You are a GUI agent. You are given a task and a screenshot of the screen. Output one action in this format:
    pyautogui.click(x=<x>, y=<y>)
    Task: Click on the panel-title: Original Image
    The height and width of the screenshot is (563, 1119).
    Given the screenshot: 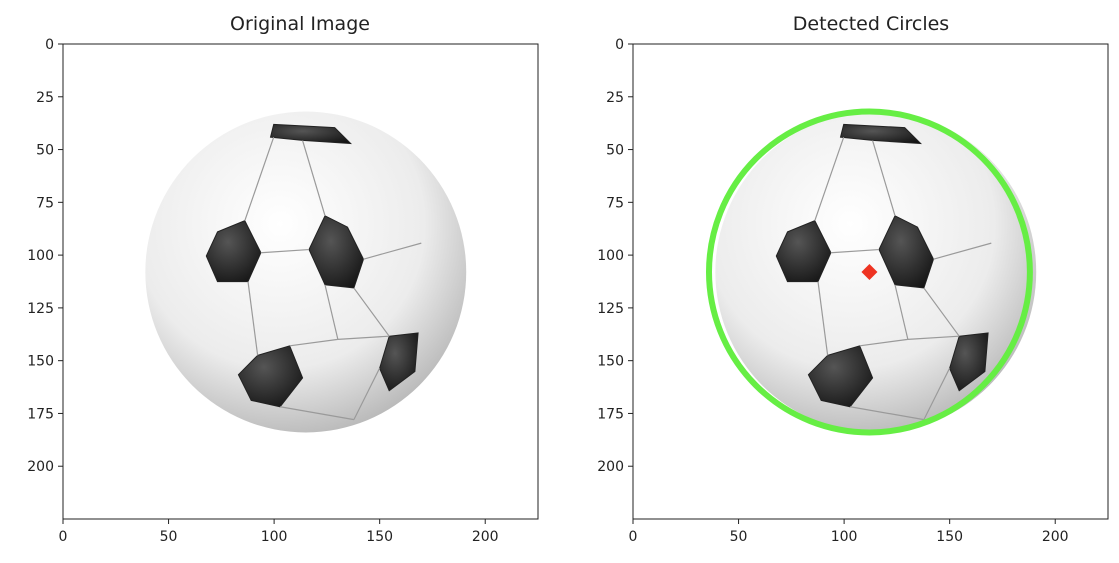 What is the action you would take?
    pyautogui.click(x=300, y=24)
    